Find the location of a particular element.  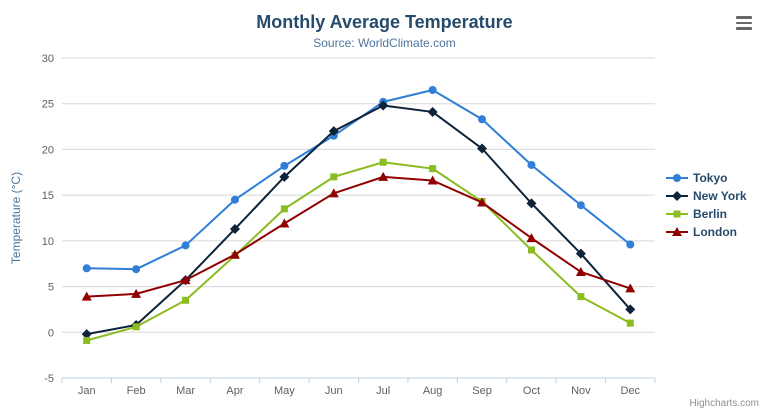

export-menu-icon is located at coordinates (745, 23).